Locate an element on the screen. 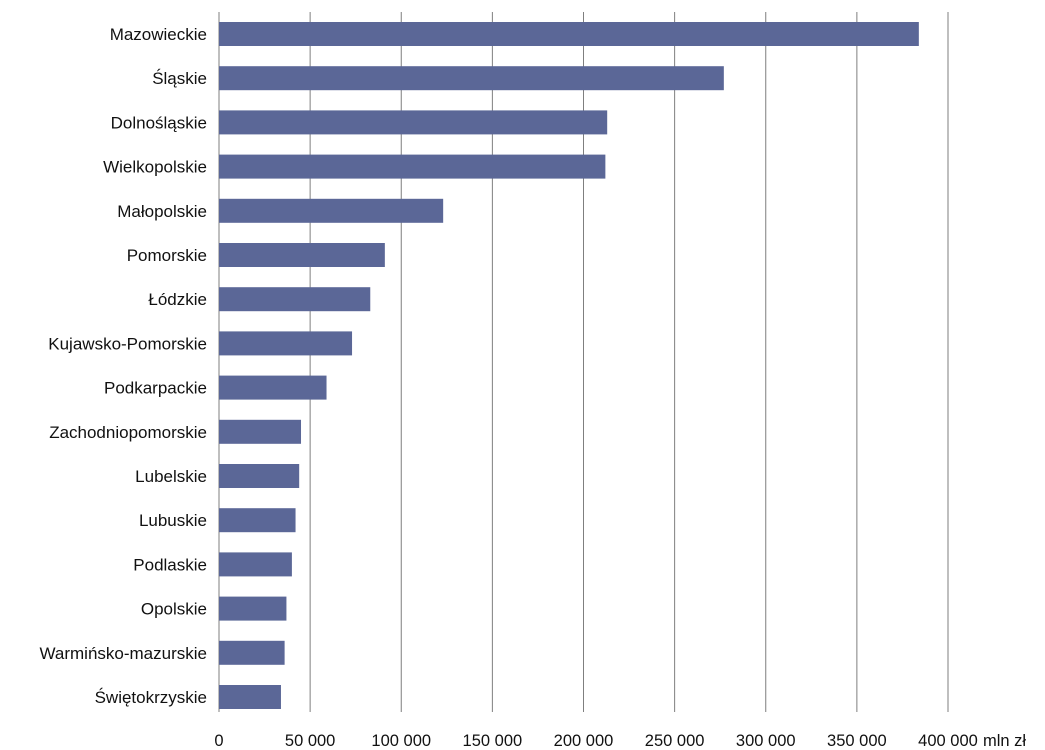  category-label: Wielkopolskie is located at coordinates (155, 167).